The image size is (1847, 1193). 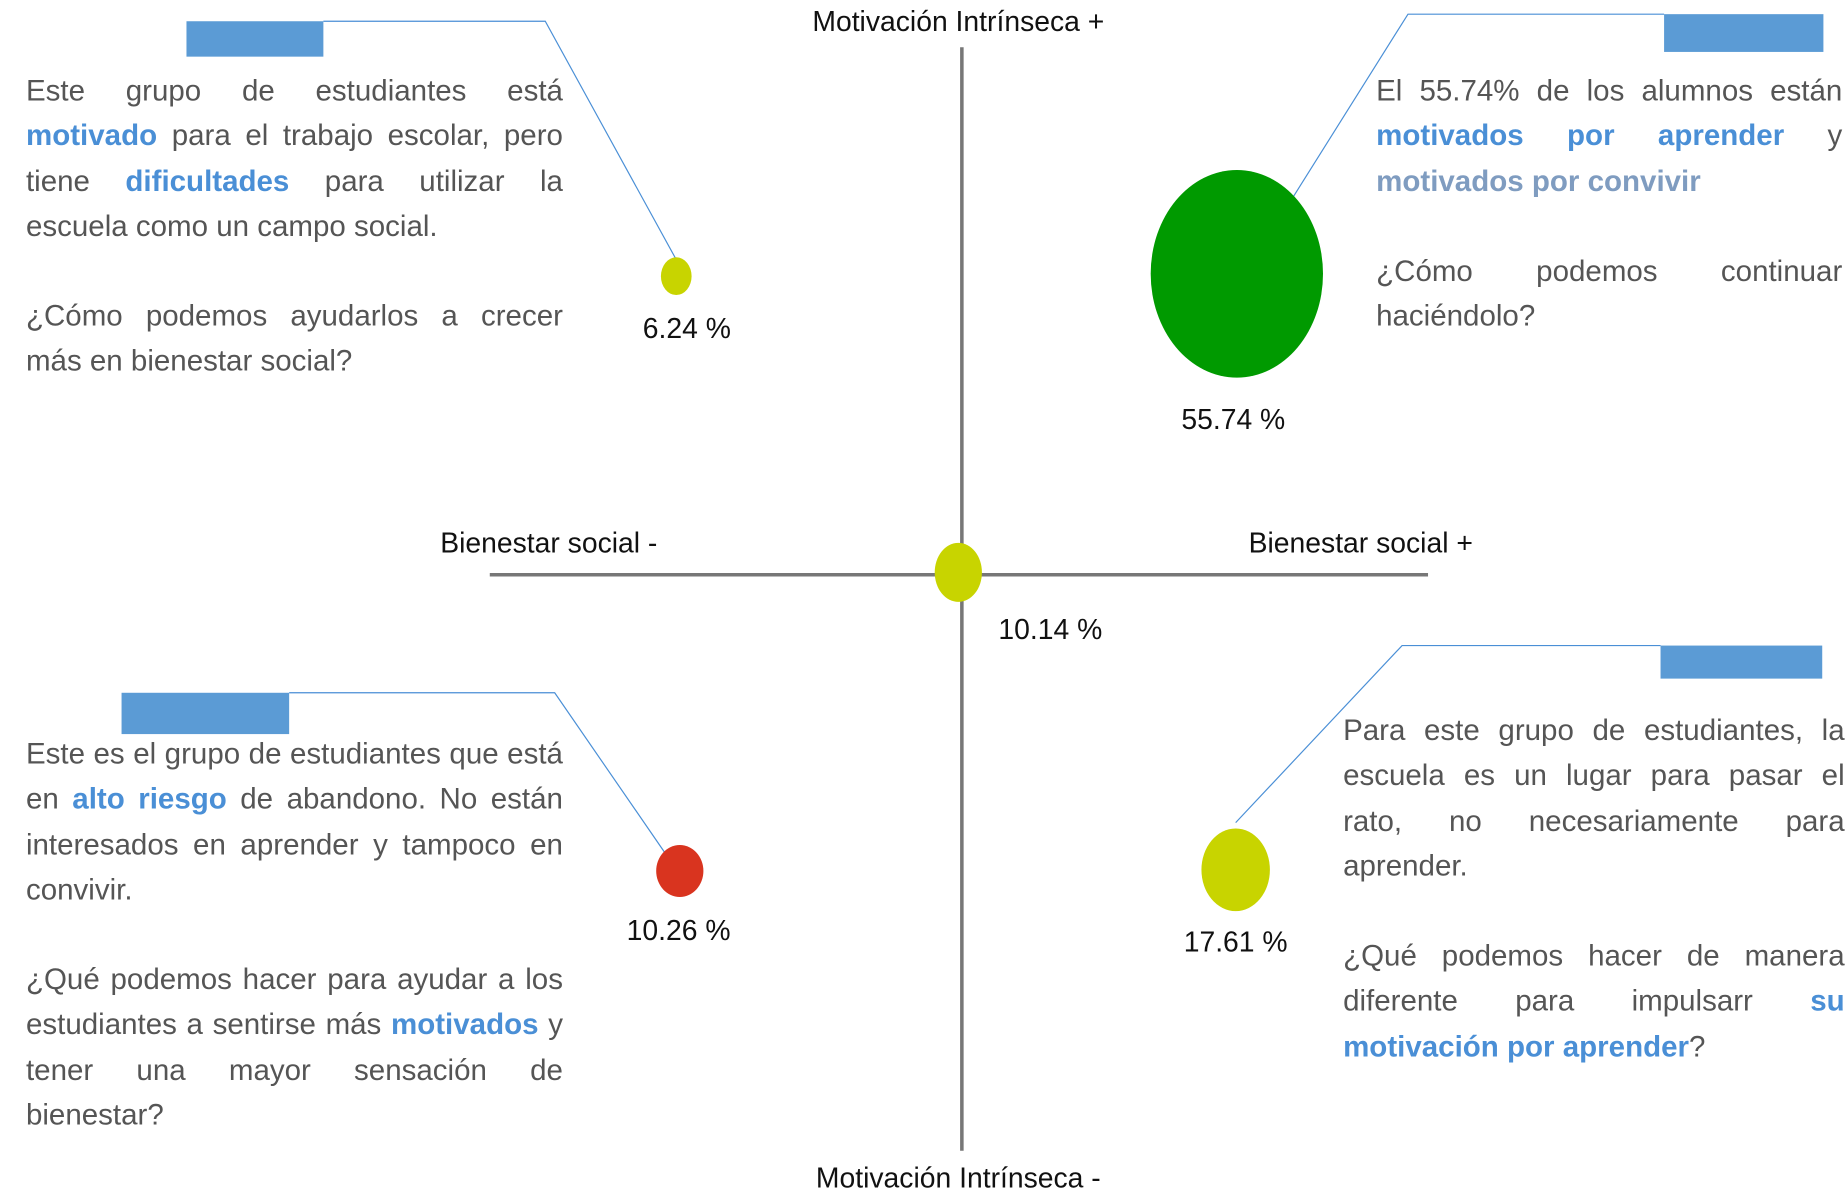 What do you see at coordinates (958, 1178) in the screenshot?
I see `axis-label: Motivación Intrínseca -` at bounding box center [958, 1178].